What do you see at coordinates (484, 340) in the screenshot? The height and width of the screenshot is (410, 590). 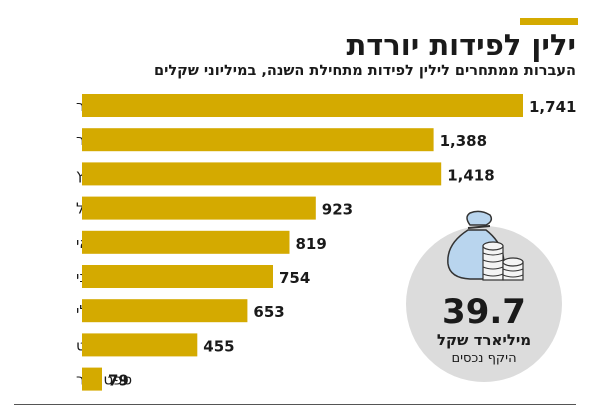 I see `callout-unit: מיליארד שקל` at bounding box center [484, 340].